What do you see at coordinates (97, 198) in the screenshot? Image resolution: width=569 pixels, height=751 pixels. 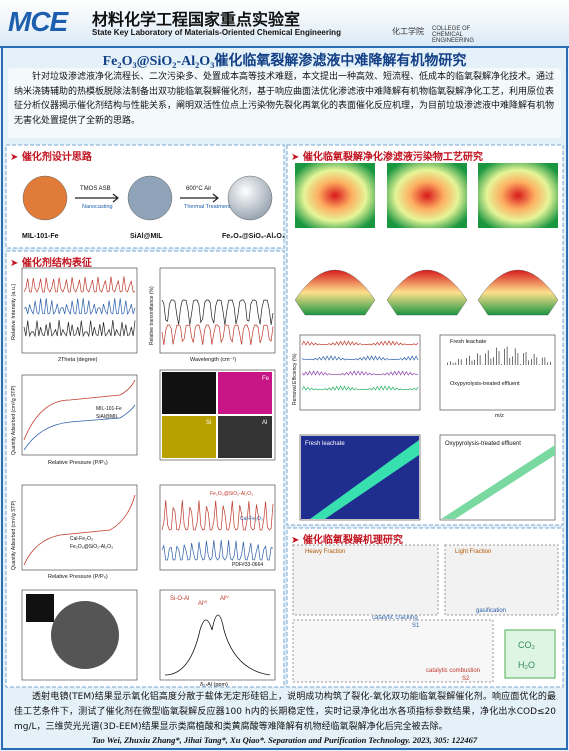 I see `arrow` at bounding box center [97, 198].